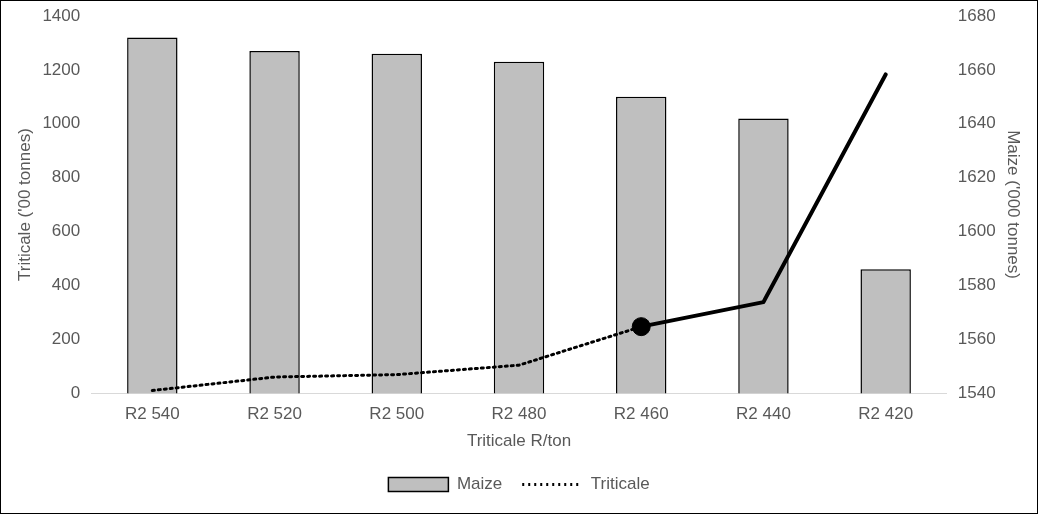 The height and width of the screenshot is (514, 1038). I want to click on y-tick-label: 1400, so click(61, 15).